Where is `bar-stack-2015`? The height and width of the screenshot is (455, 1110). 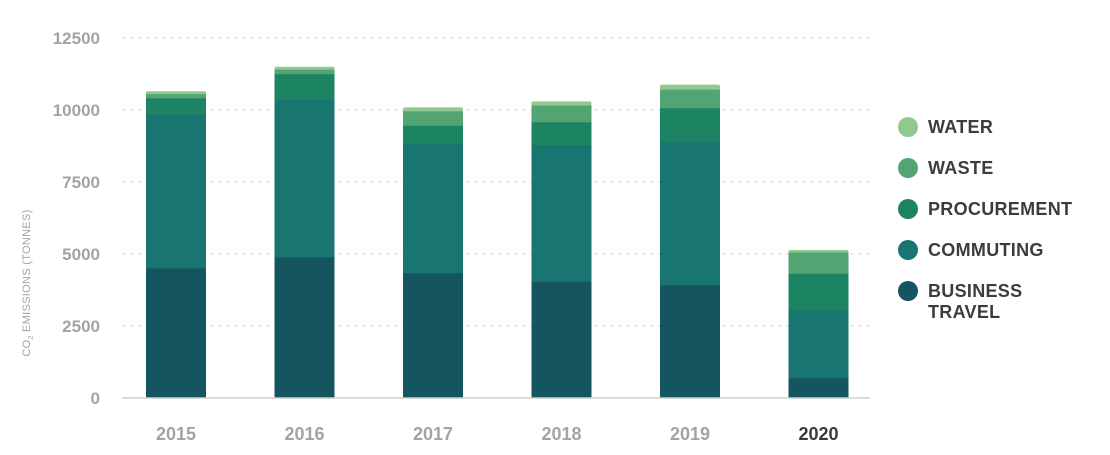
bar-stack-2015 is located at coordinates (176, 244).